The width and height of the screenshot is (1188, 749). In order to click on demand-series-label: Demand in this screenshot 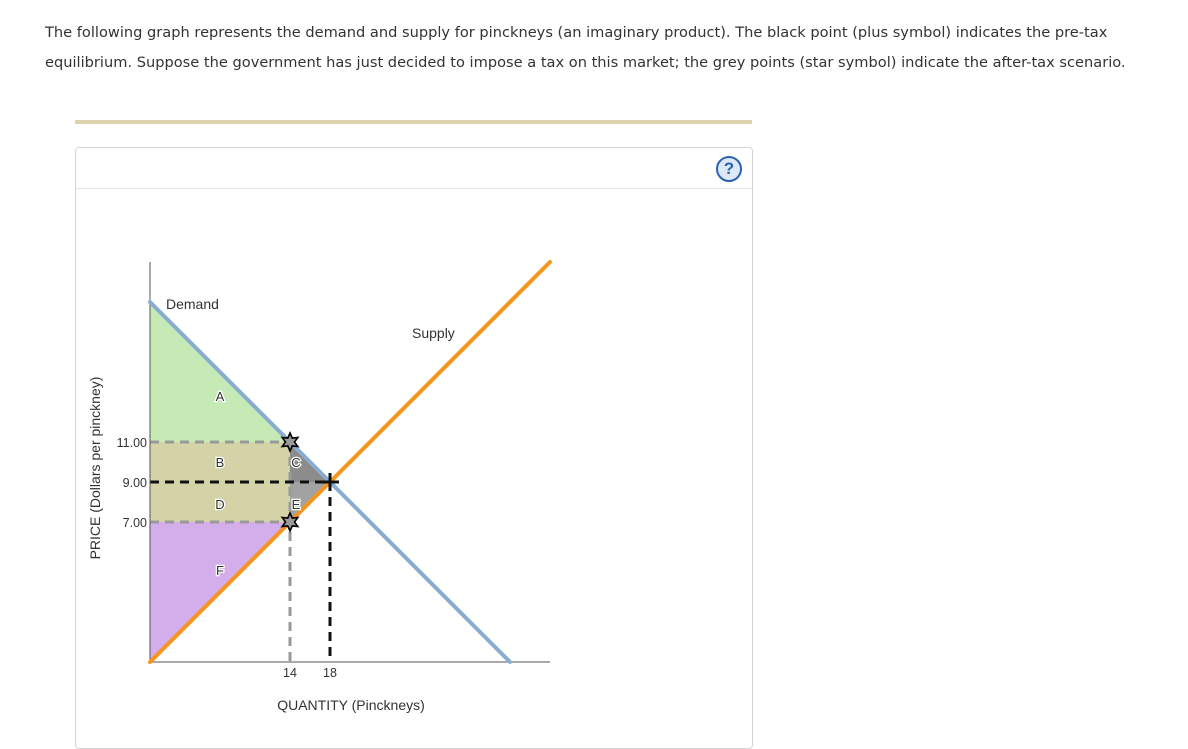, I will do `click(192, 304)`.